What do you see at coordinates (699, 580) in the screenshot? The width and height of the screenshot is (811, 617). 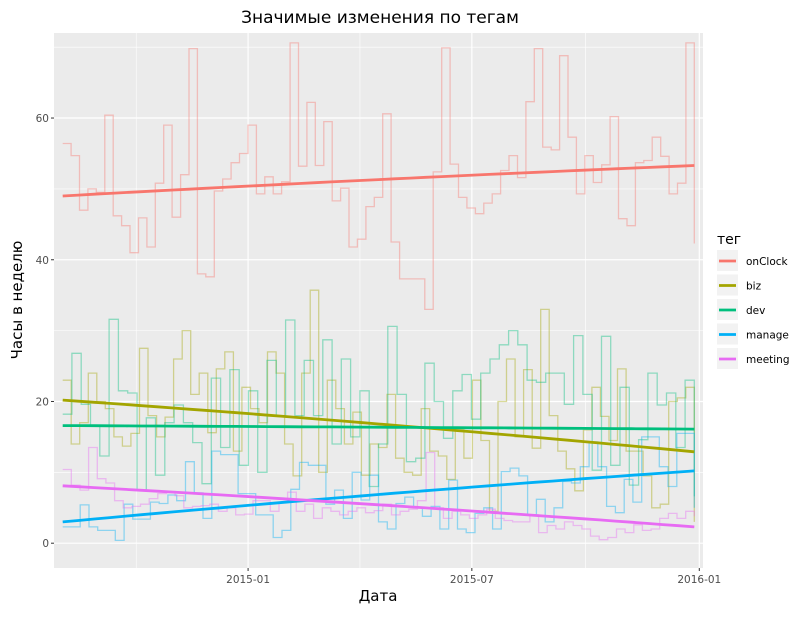 I see `x-tick-label: 2016-01` at bounding box center [699, 580].